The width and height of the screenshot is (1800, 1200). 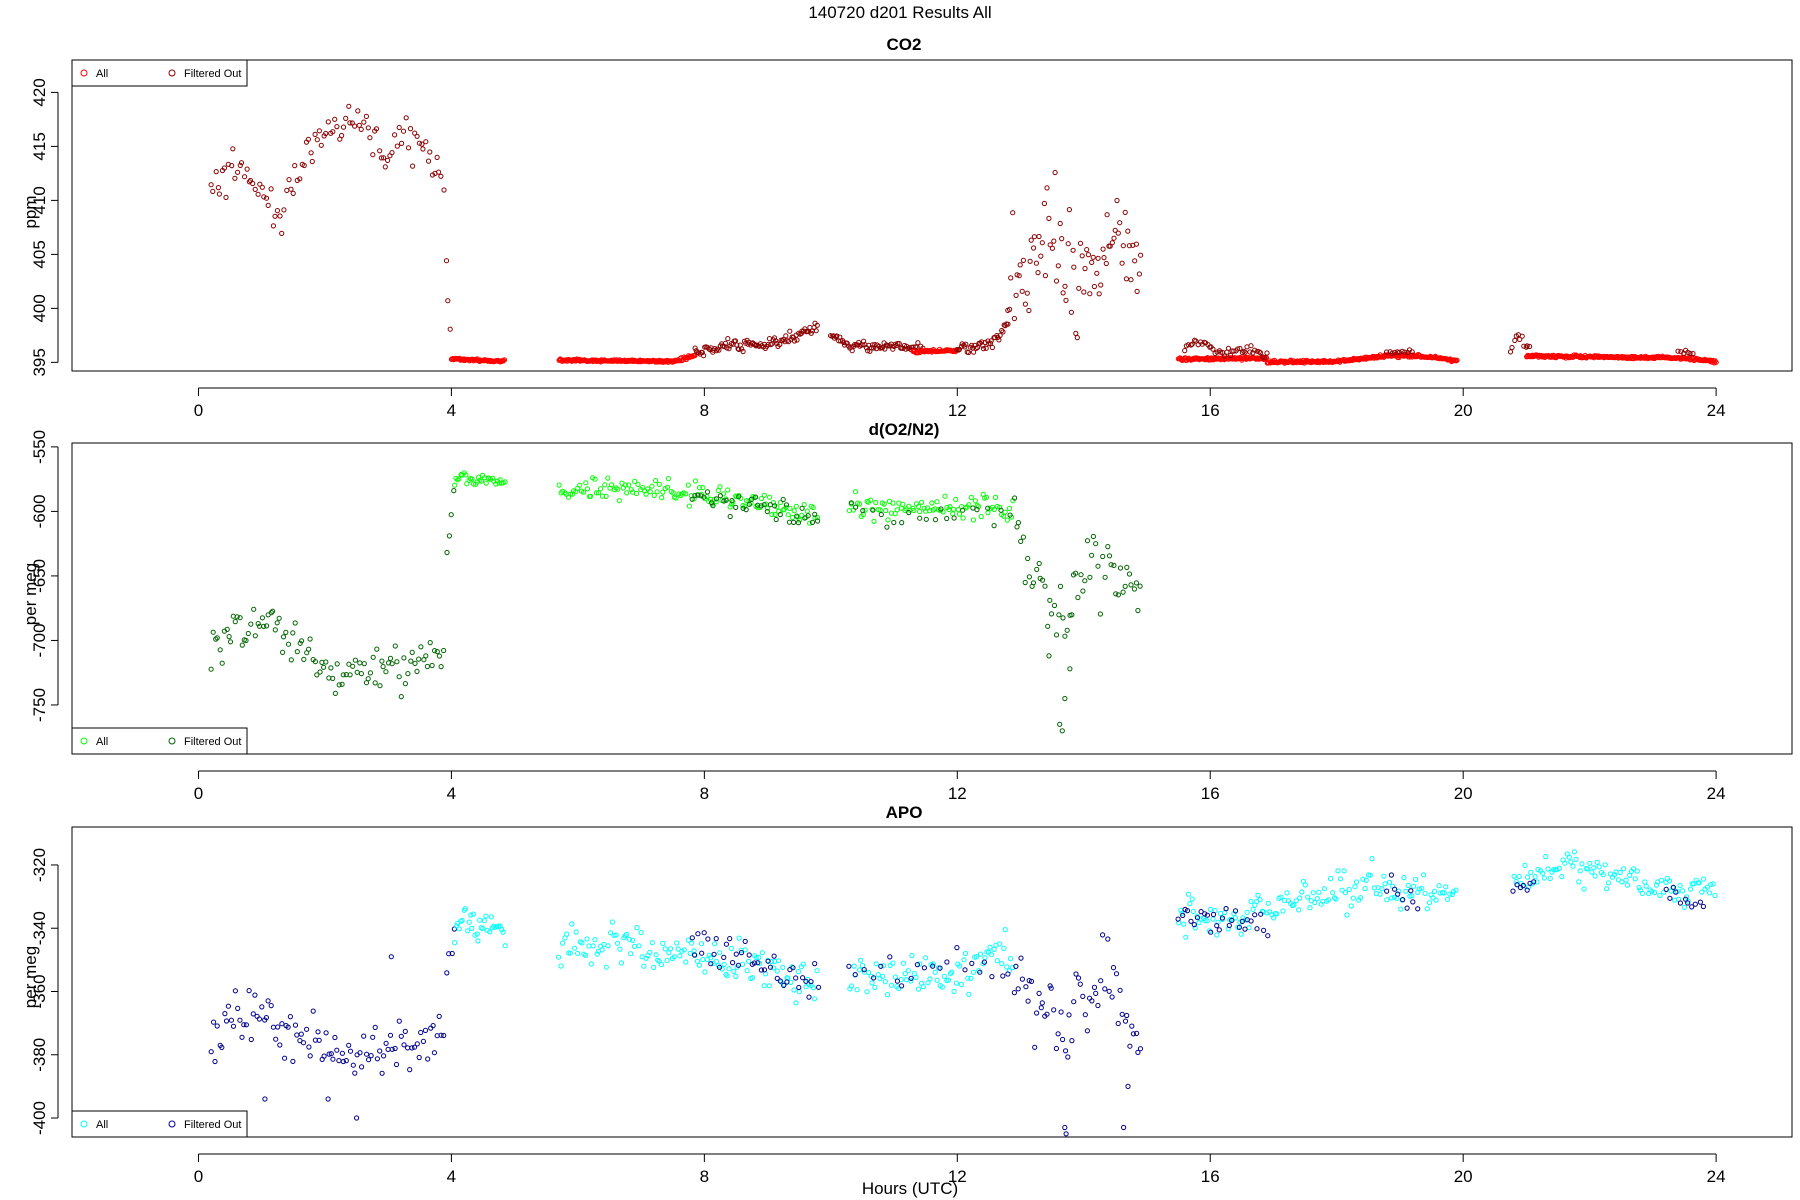 What do you see at coordinates (39, 705) in the screenshot?
I see `y-tick-label: -750` at bounding box center [39, 705].